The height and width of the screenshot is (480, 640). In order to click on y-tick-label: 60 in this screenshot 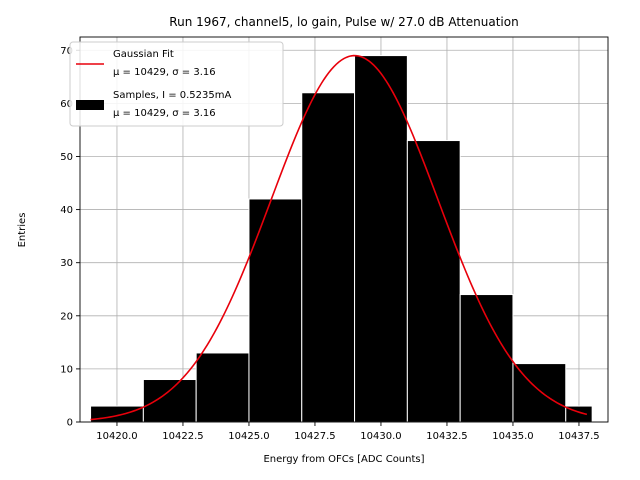, I will do `click(66, 104)`.